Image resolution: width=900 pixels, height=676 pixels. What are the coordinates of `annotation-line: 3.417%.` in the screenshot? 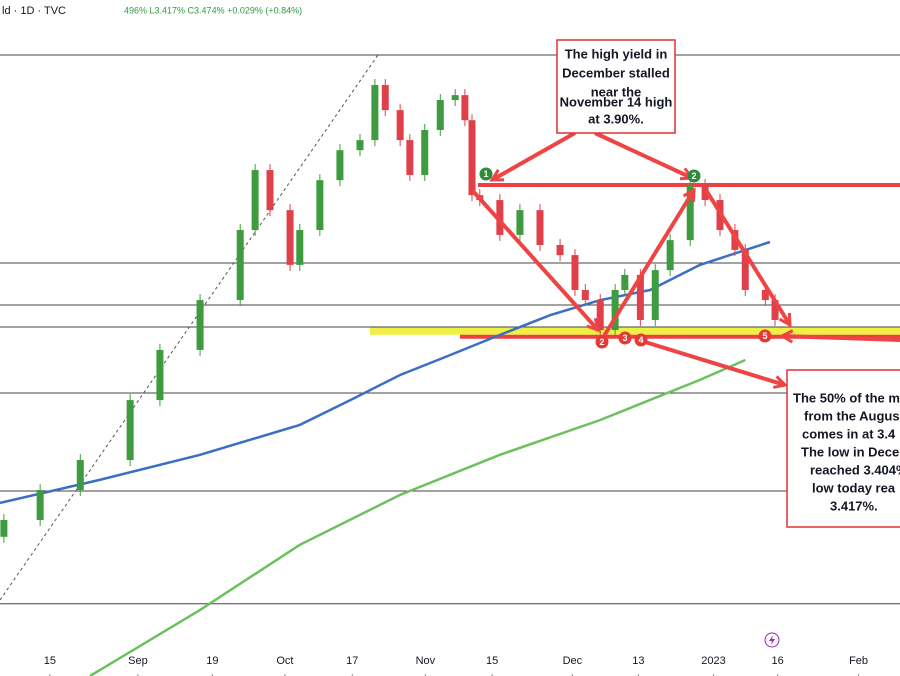 It's located at (854, 505).